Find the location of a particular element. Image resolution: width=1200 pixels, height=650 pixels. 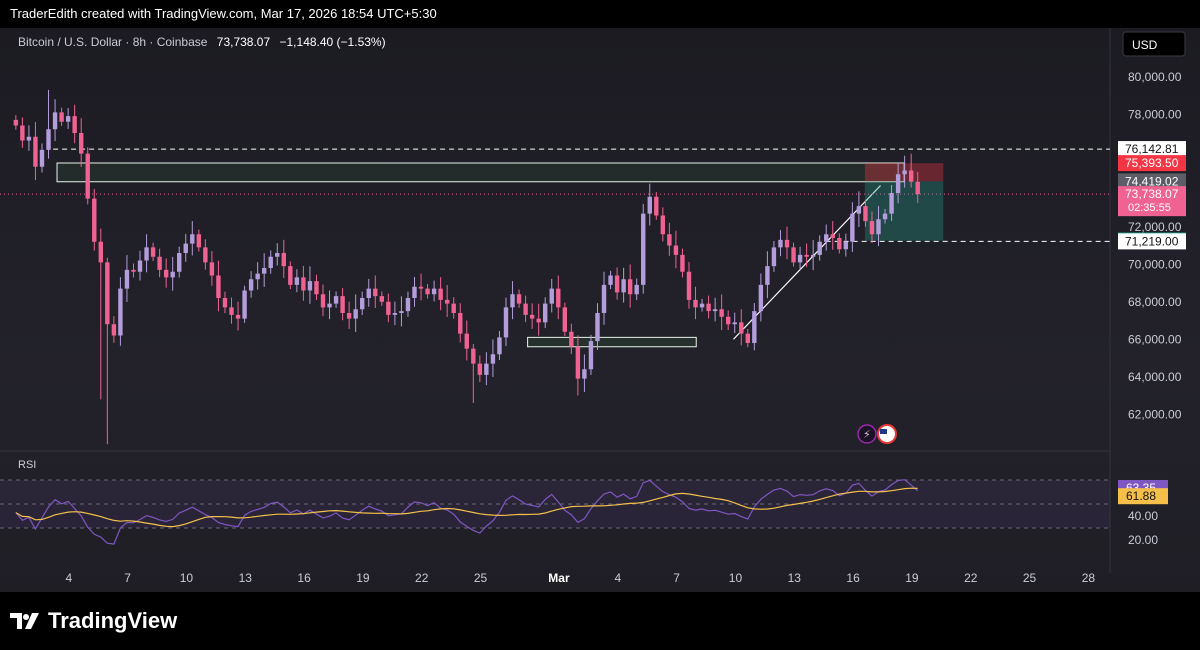

time-tick-label: 25 is located at coordinates (481, 578).